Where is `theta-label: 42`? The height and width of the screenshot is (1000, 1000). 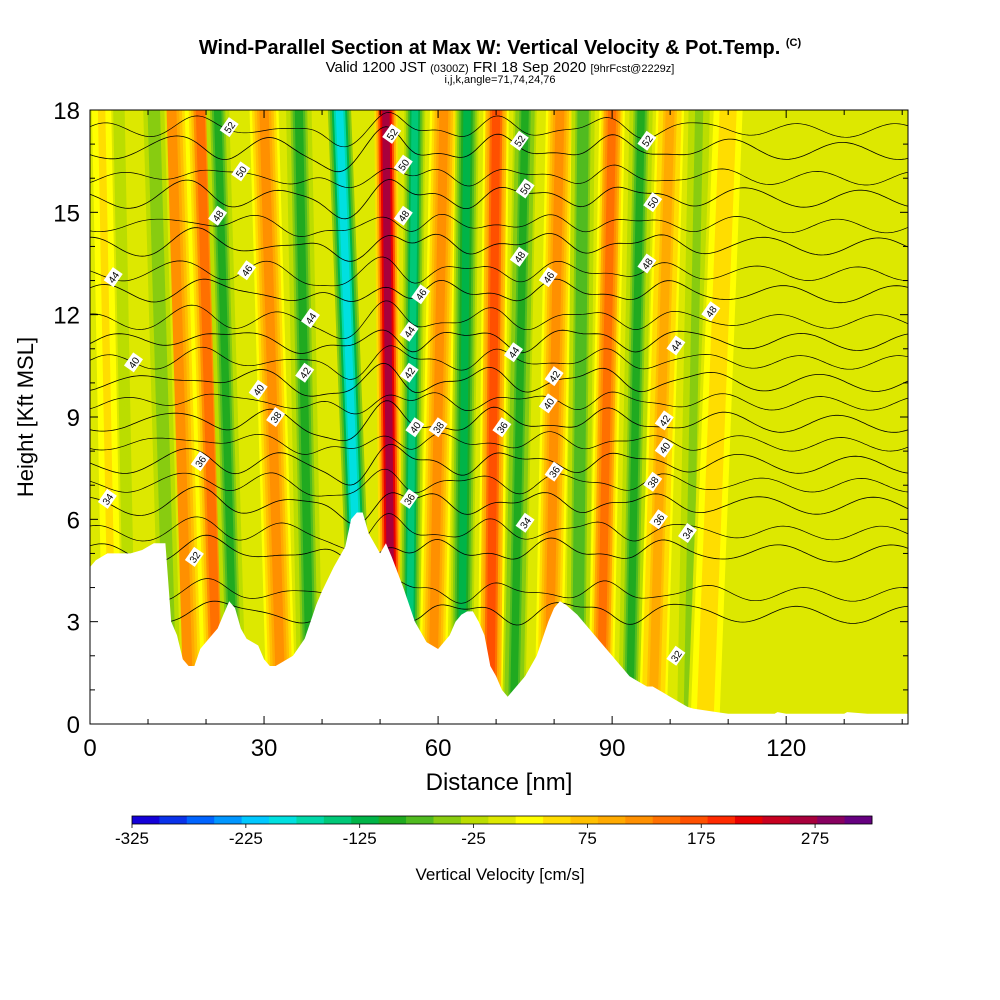 theta-label: 42 is located at coordinates (305, 372).